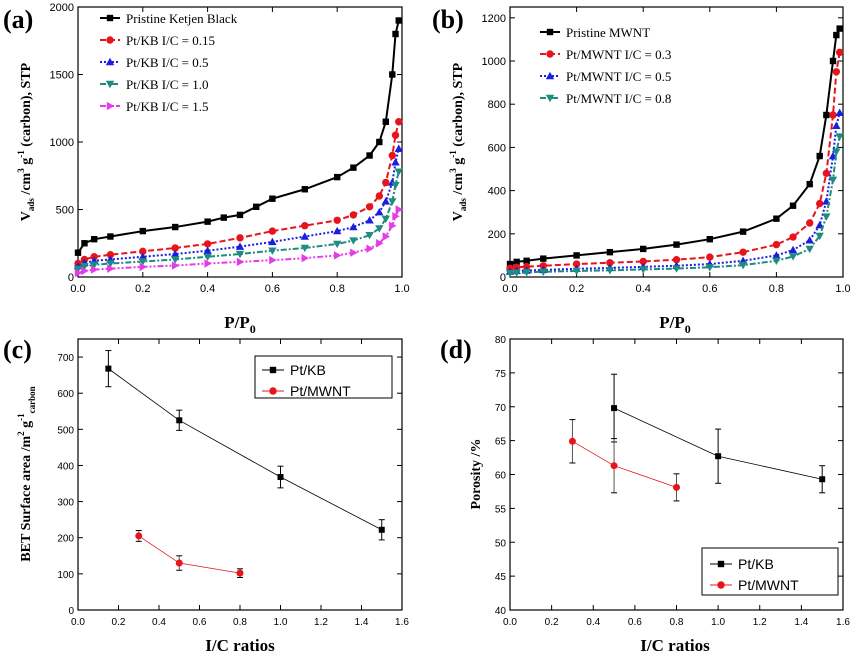  What do you see at coordinates (65, 575) in the screenshot?
I see `y-tick-label: 100` at bounding box center [65, 575].